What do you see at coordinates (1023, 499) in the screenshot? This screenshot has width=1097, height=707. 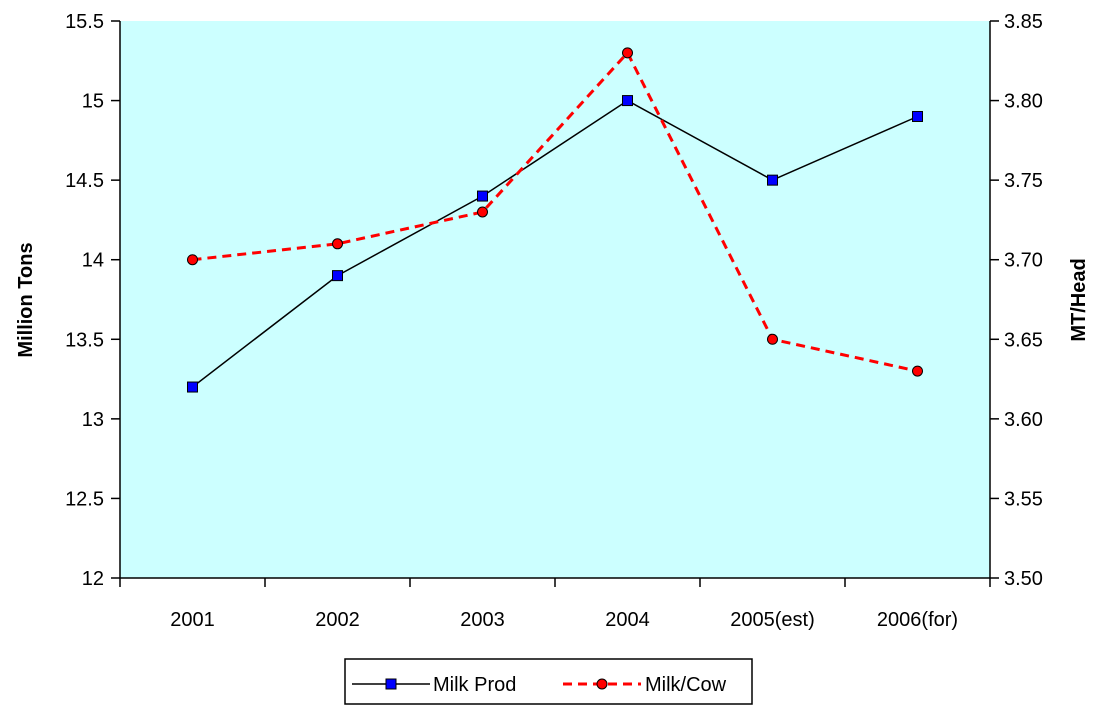 I see `y2-tick-label: 3.55` at bounding box center [1023, 499].